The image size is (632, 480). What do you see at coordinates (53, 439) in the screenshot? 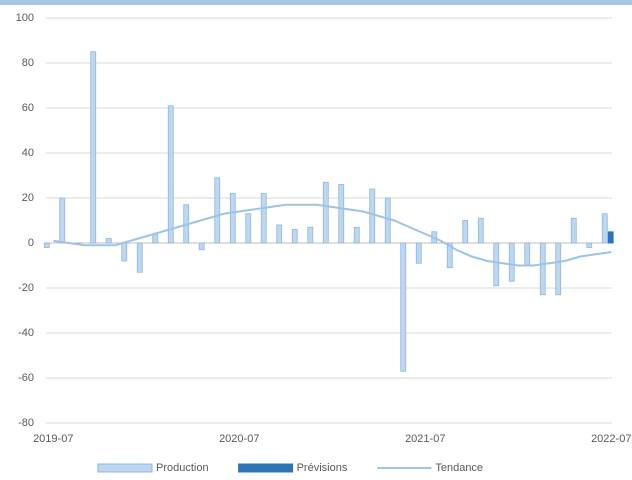
I see `x-tick-label: 2019-07` at bounding box center [53, 439].